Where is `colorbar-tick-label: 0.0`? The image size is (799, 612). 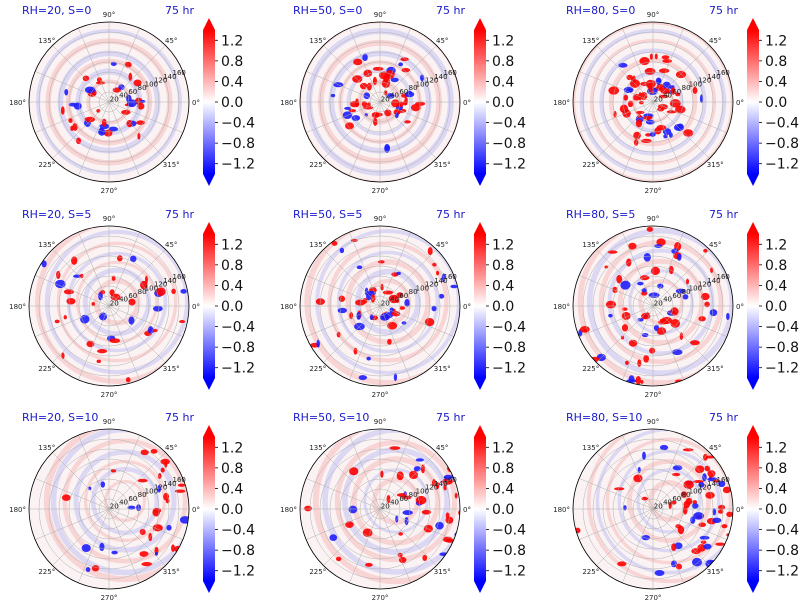
colorbar-tick-label: 0.0 is located at coordinates (776, 510).